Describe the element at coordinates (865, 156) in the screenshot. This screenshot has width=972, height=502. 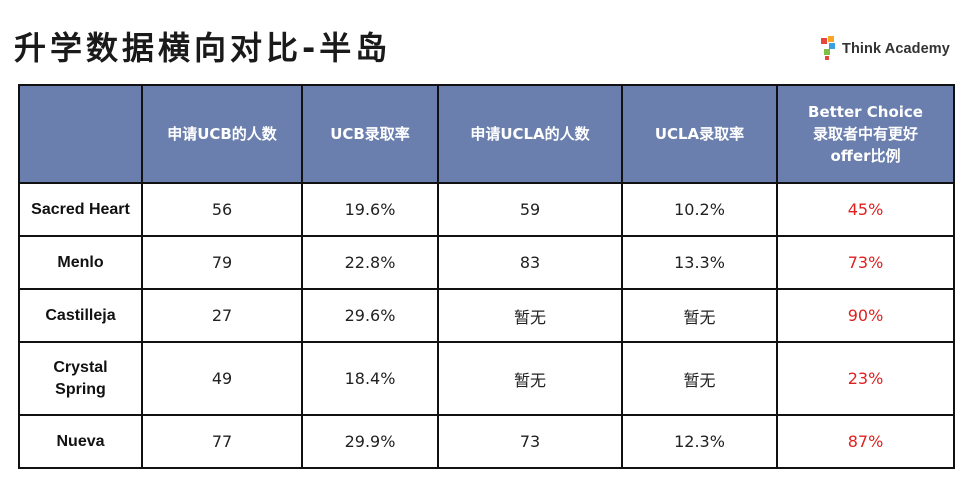
I see `header-better-offer-line: offer比例` at that location.